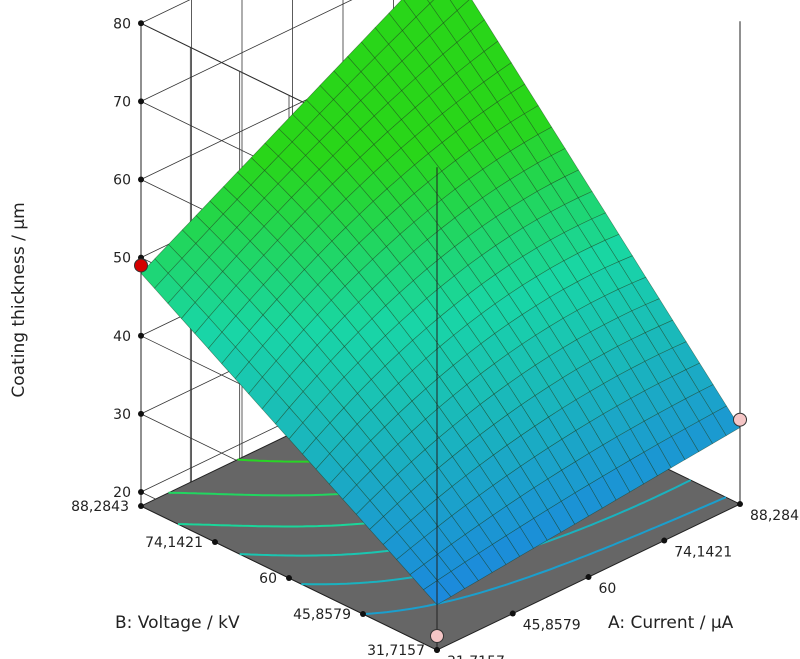 The height and width of the screenshot is (659, 800). Describe the element at coordinates (671, 623) in the screenshot. I see `x-axis-label: A: Current / μA` at that location.